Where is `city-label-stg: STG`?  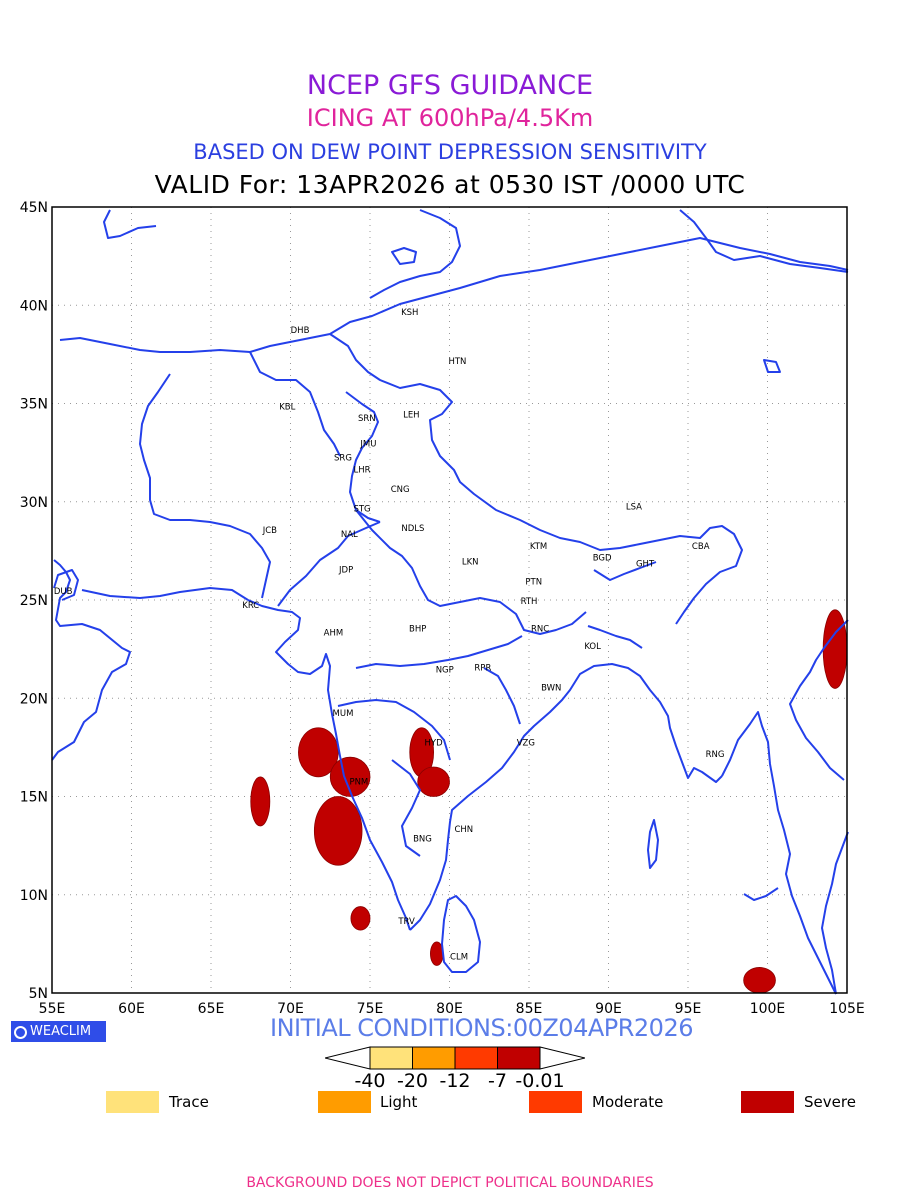 city-label-stg: STG is located at coordinates (361, 510).